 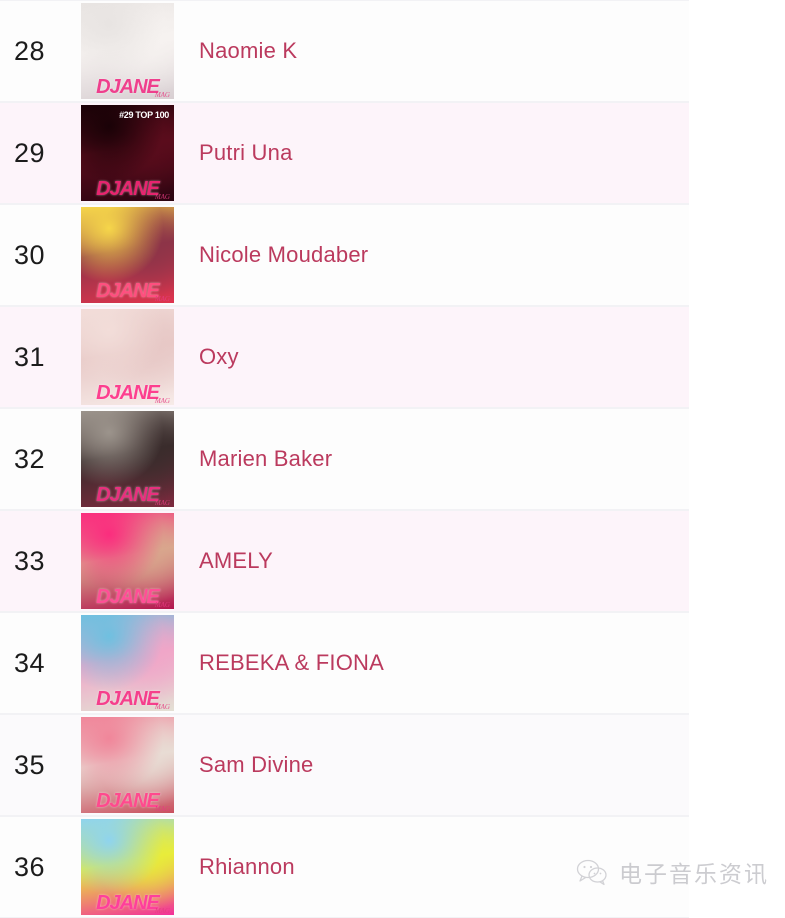 I want to click on artist-name: Sam Divine, so click(x=256, y=764).